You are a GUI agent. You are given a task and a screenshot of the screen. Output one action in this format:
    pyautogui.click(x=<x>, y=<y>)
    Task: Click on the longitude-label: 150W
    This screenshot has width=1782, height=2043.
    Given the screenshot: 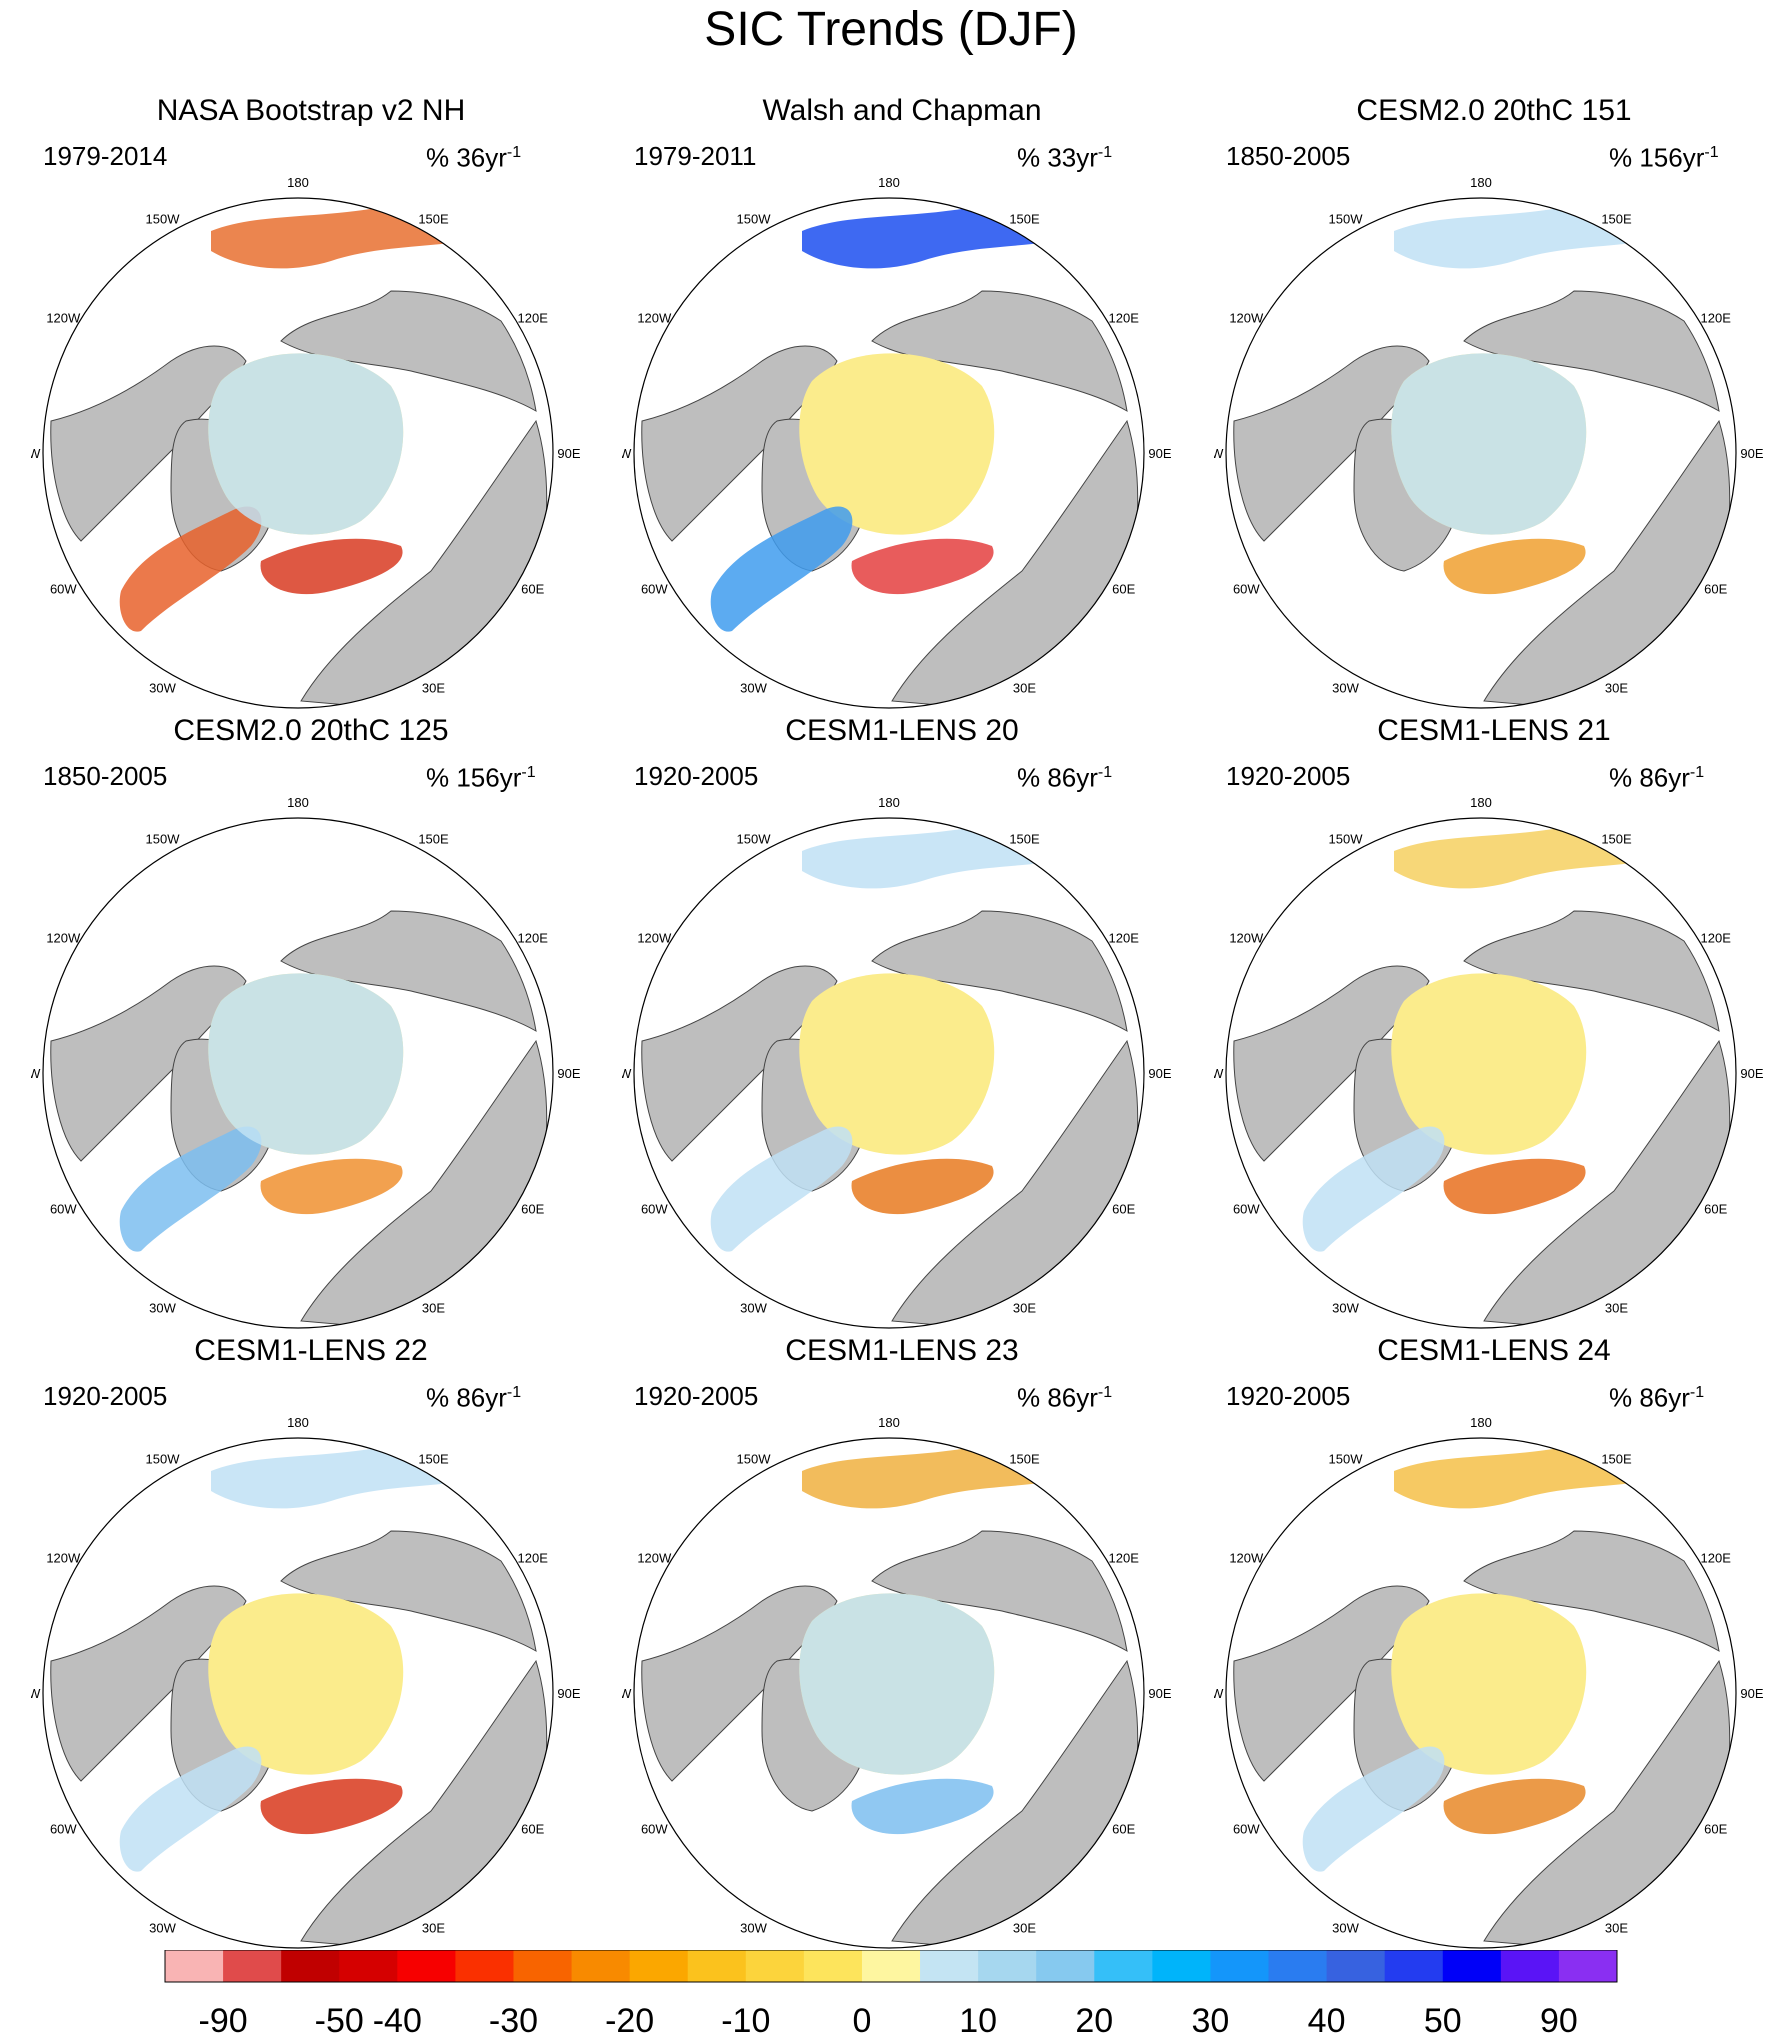 What is the action you would take?
    pyautogui.click(x=754, y=218)
    